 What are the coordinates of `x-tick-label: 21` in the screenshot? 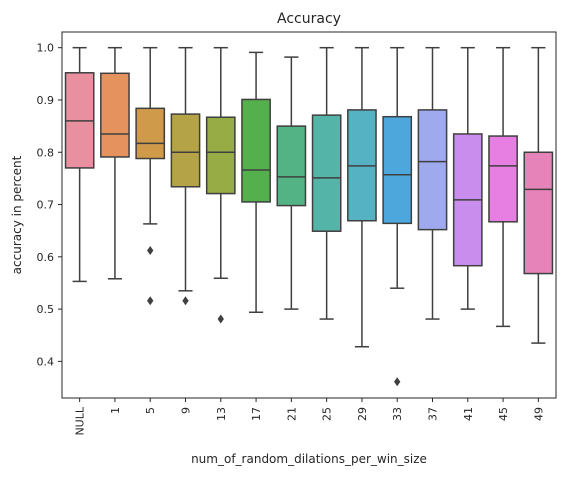 It's located at (291, 414).